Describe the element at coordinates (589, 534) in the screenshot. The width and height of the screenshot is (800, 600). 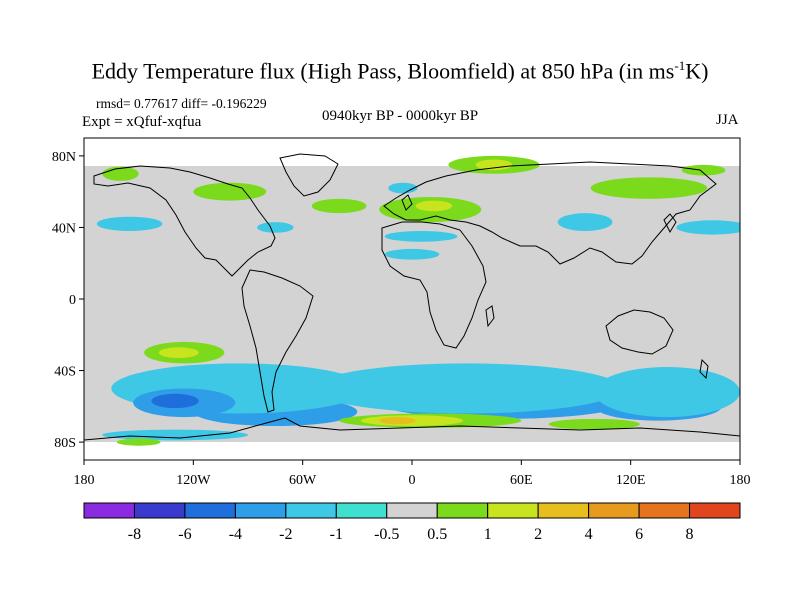
I see `colorbar-label: 4` at that location.